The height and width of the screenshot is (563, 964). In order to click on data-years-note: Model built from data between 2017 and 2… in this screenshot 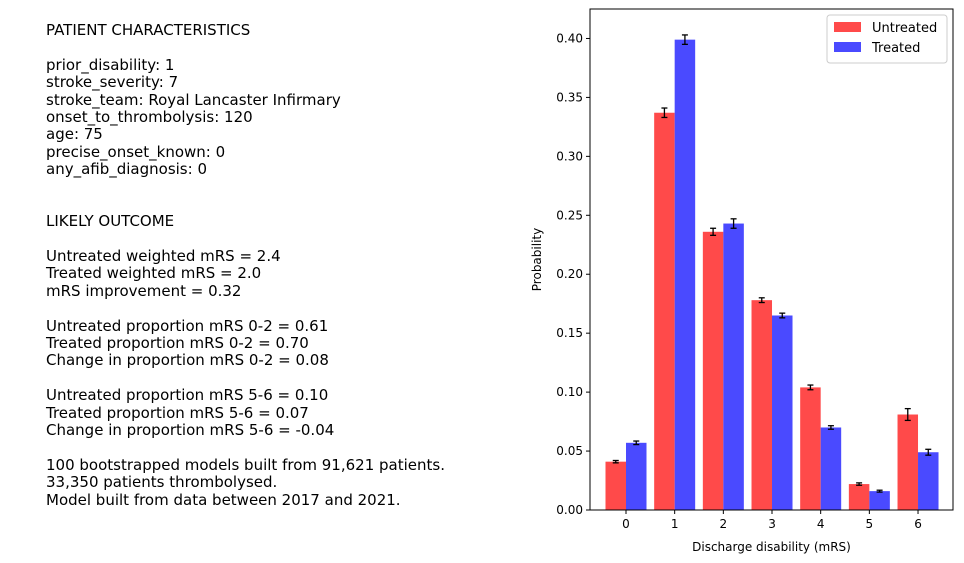, I will do `click(223, 499)`.